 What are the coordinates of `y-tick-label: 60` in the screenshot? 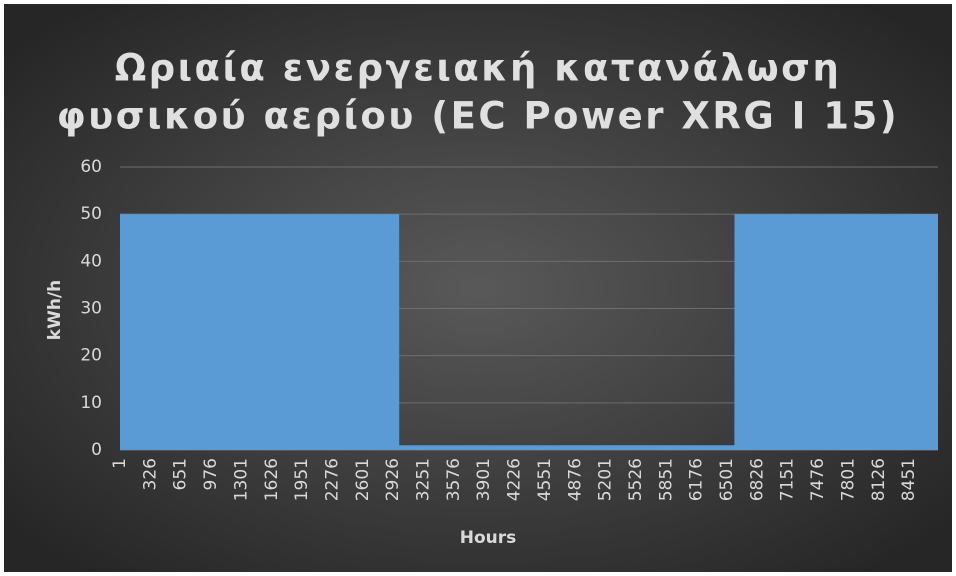 It's located at (91, 167).